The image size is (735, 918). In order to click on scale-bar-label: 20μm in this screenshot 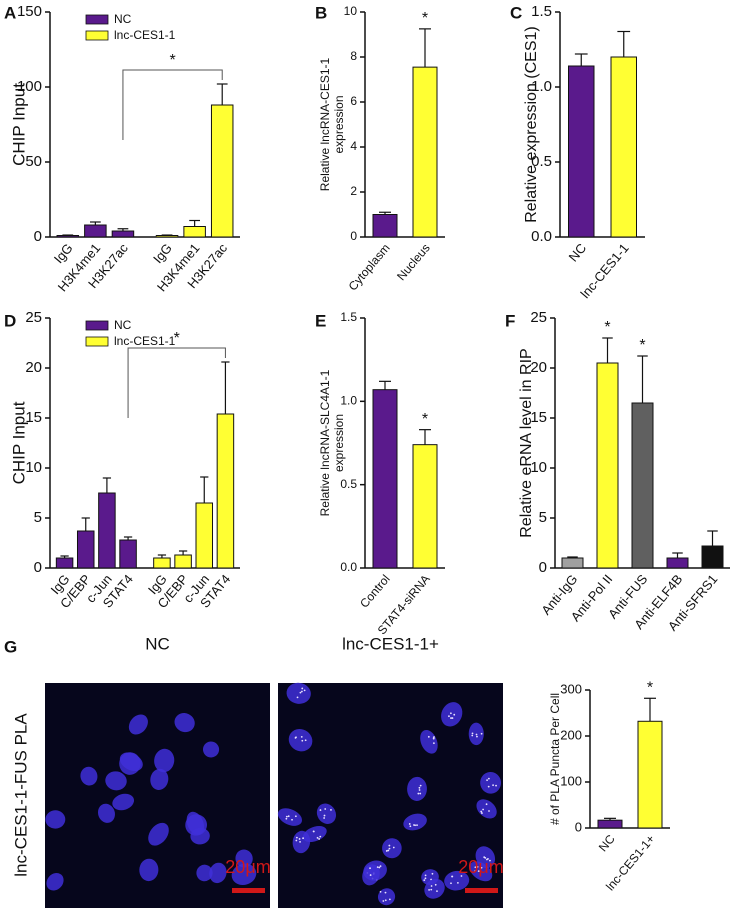, I will do `click(480, 867)`.